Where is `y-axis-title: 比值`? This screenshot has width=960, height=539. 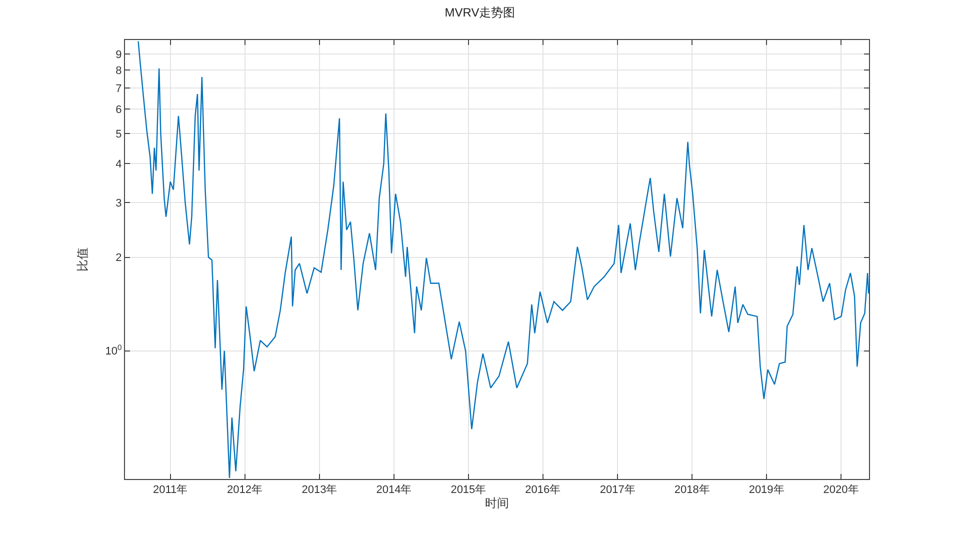 y-axis-title: 比值 is located at coordinates (83, 260).